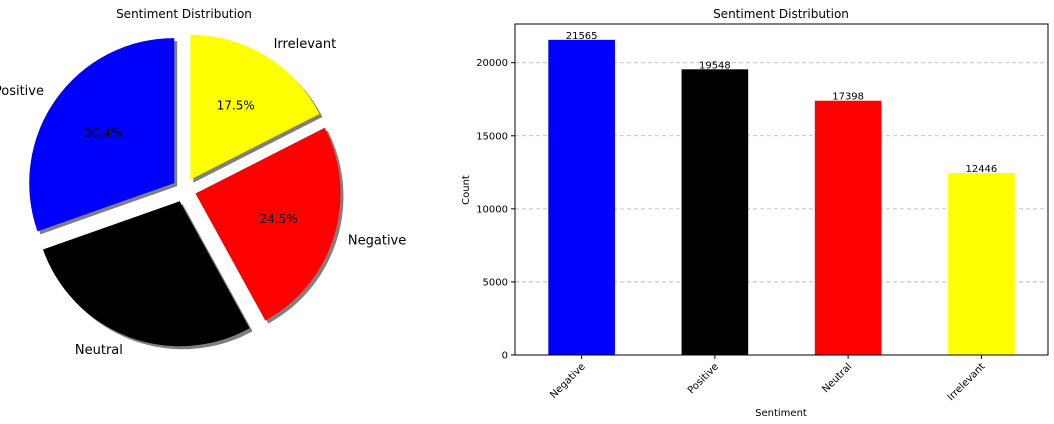 This screenshot has height=424, width=1054. I want to click on y-tick-label: 5000, so click(495, 282).